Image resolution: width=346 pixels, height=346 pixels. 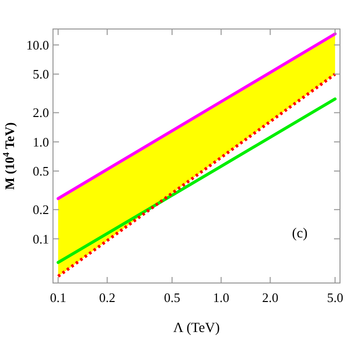 What do you see at coordinates (37, 44) in the screenshot?
I see `y-tick-label: 10.0` at bounding box center [37, 44].